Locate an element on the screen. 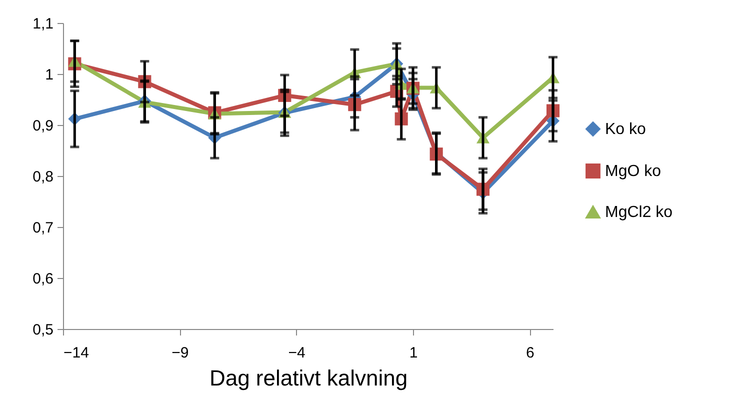 The height and width of the screenshot is (417, 749). legend-label: MgO ko is located at coordinates (633, 171).